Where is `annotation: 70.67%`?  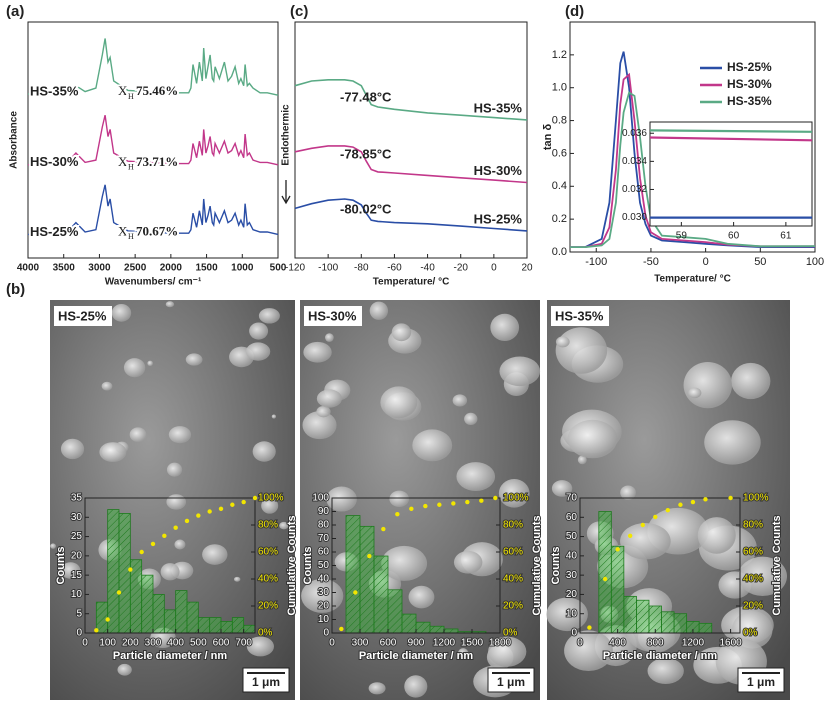
annotation: 70.67% is located at coordinates (157, 230).